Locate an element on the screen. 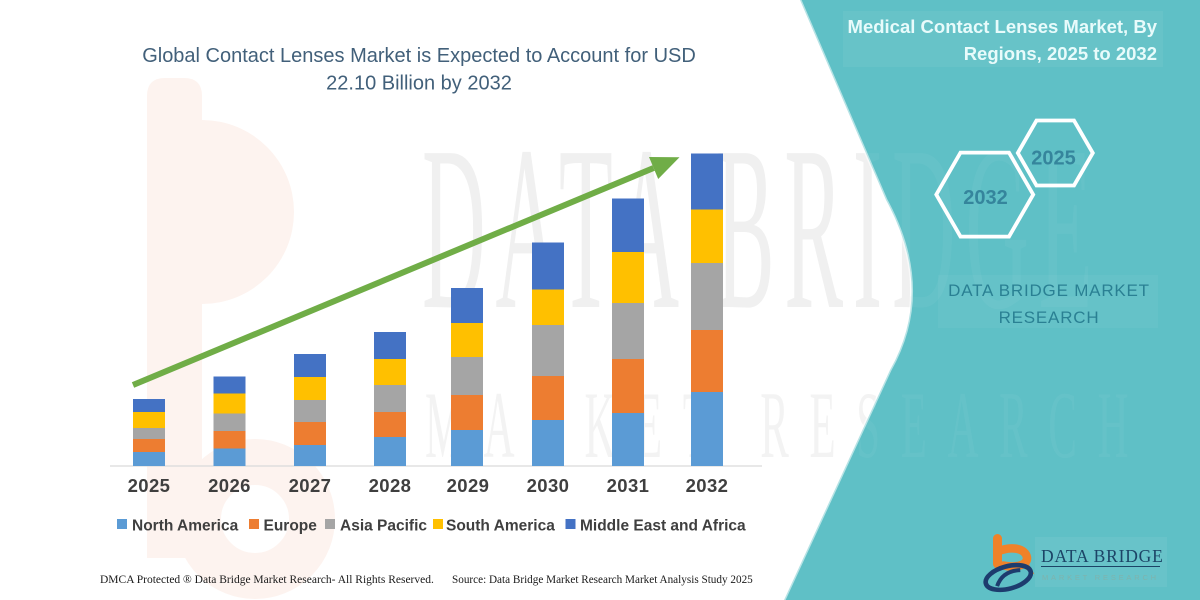 The height and width of the screenshot is (600, 1200). svg-text: South America is located at coordinates (500, 526).